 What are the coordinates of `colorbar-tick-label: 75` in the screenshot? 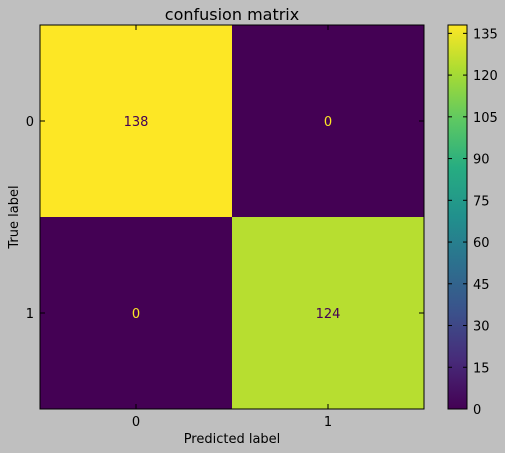 It's located at (481, 201).